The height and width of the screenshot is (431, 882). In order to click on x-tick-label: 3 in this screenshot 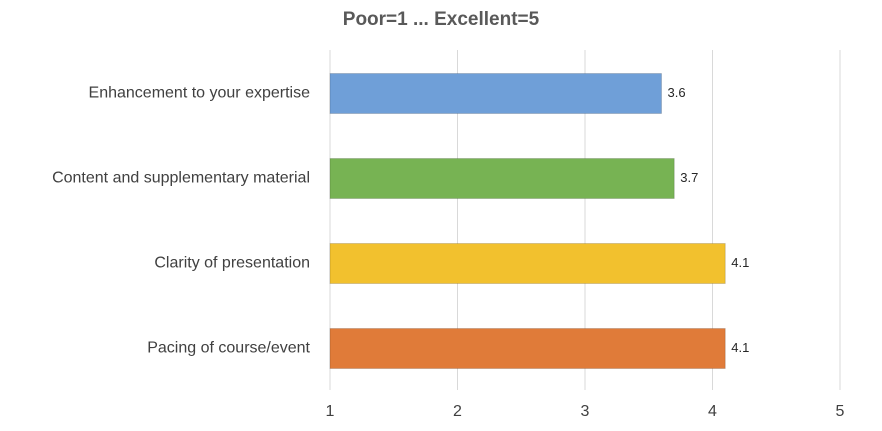, I will do `click(585, 411)`.